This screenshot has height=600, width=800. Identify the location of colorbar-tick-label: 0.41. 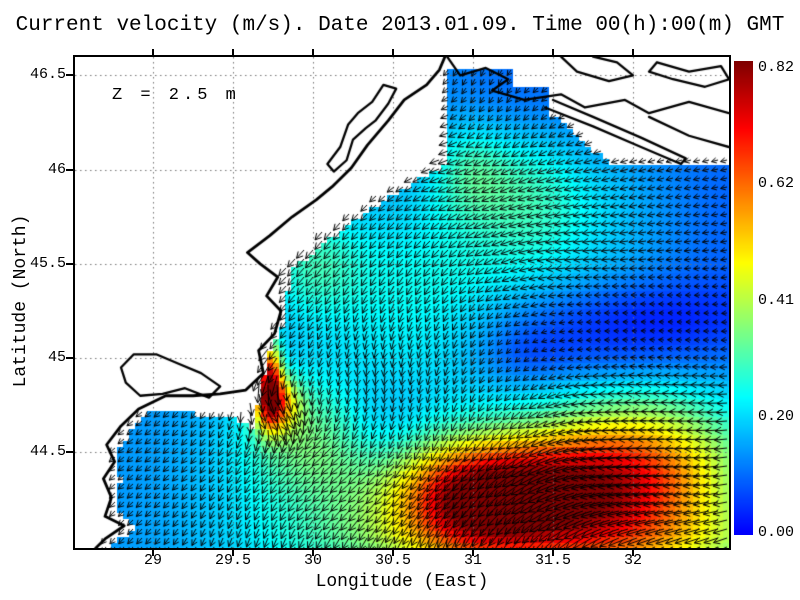
(776, 300).